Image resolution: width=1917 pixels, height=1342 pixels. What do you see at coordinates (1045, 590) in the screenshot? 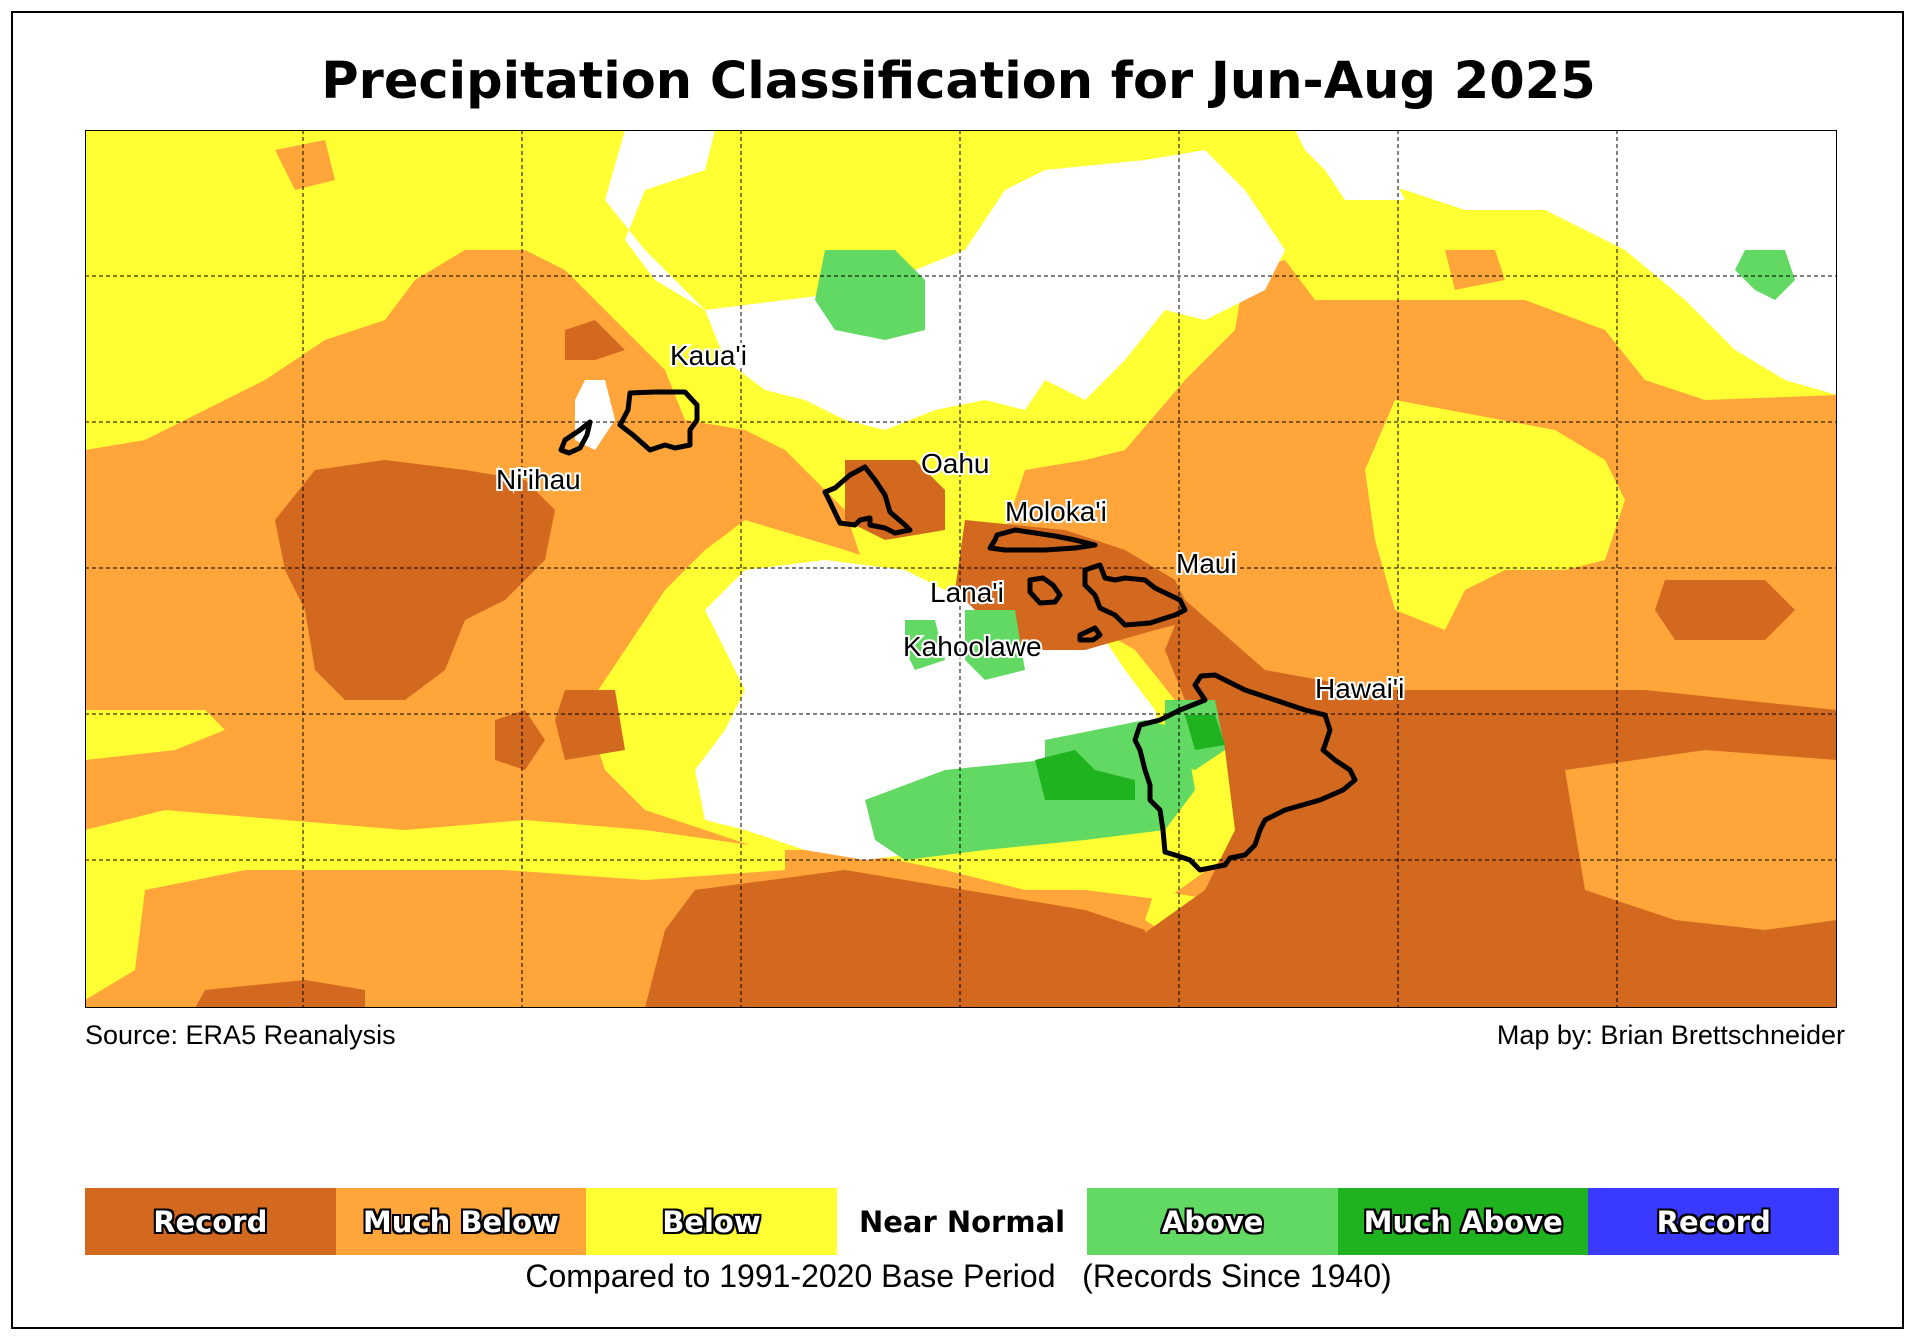
I see `island-outline-lanai` at bounding box center [1045, 590].